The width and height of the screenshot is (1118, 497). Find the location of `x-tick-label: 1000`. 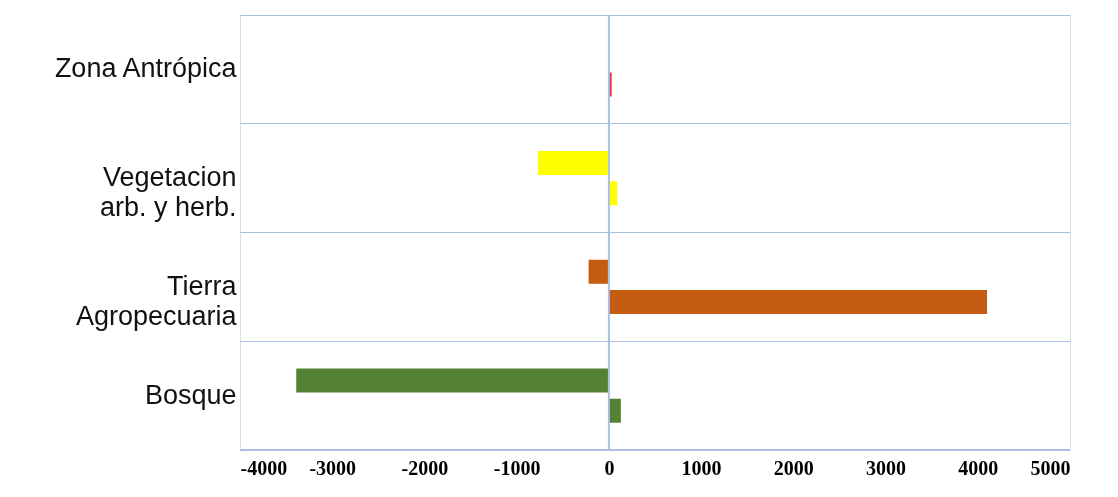

x-tick-label: 1000 is located at coordinates (701, 467).